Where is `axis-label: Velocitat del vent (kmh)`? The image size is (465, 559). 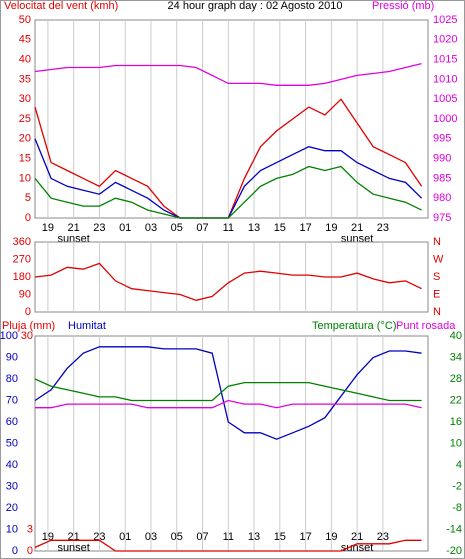 axis-label: Velocitat del vent (kmh) is located at coordinates (61, 6).